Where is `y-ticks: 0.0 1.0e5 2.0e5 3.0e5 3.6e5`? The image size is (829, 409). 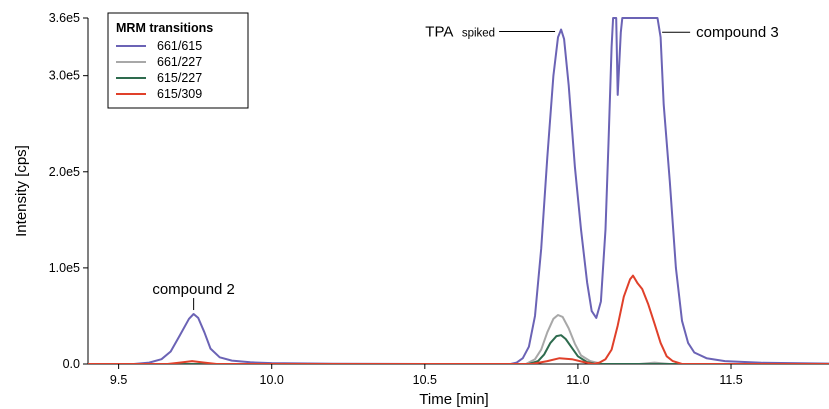
y-ticks: 0.0 1.0e5 2.0e5 3.0e5 3.6e5 is located at coordinates (68, 191).